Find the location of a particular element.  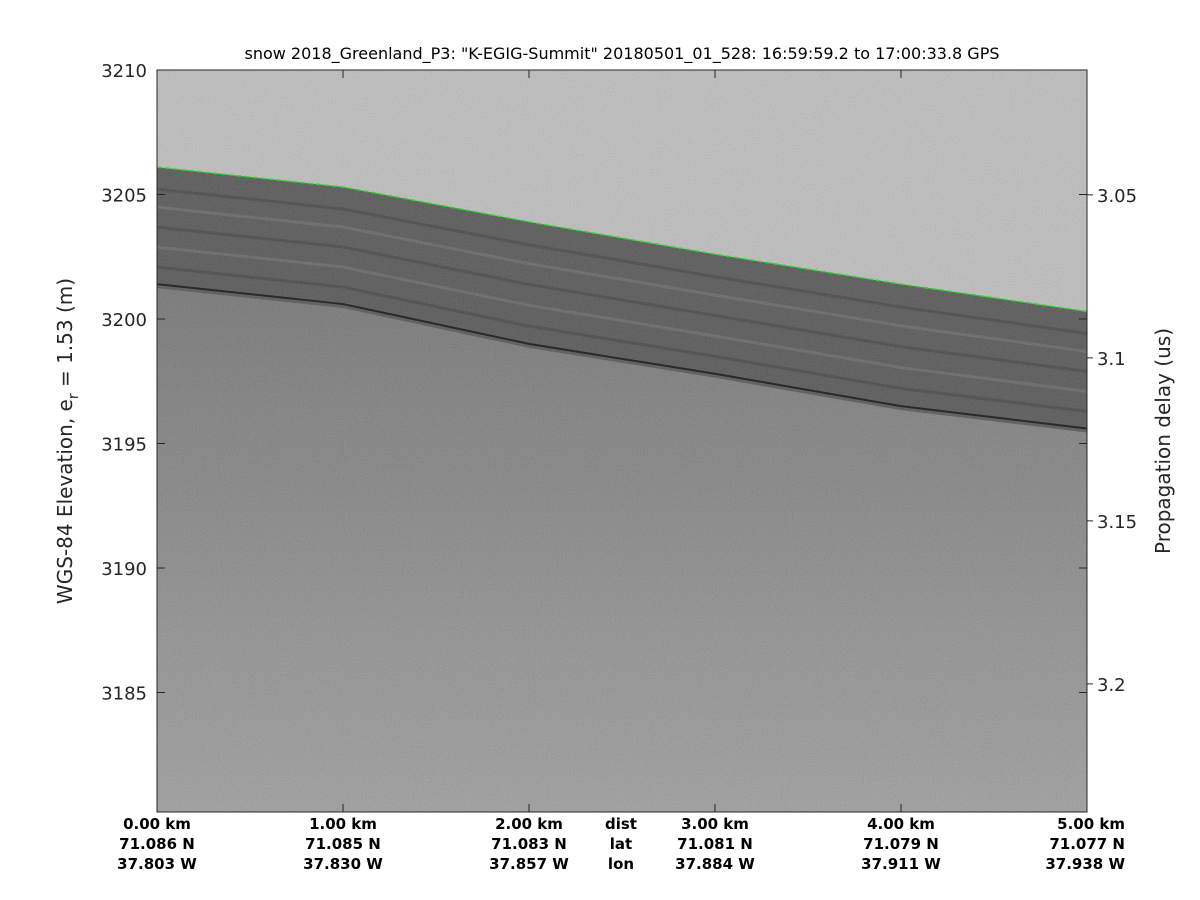

x-tick-label-dist: 2.00 km is located at coordinates (529, 824).